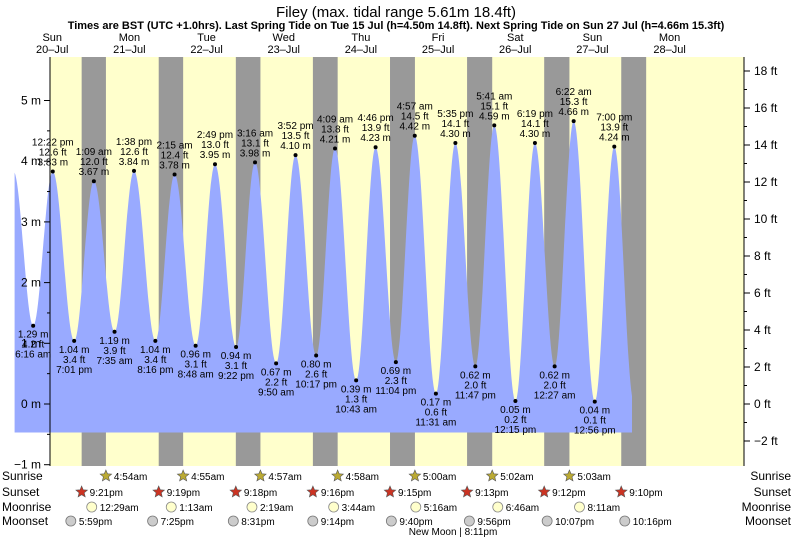 This screenshot has width=793, height=539. What do you see at coordinates (414, 493) in the screenshot?
I see `sunset-time: 9:15pm` at bounding box center [414, 493].